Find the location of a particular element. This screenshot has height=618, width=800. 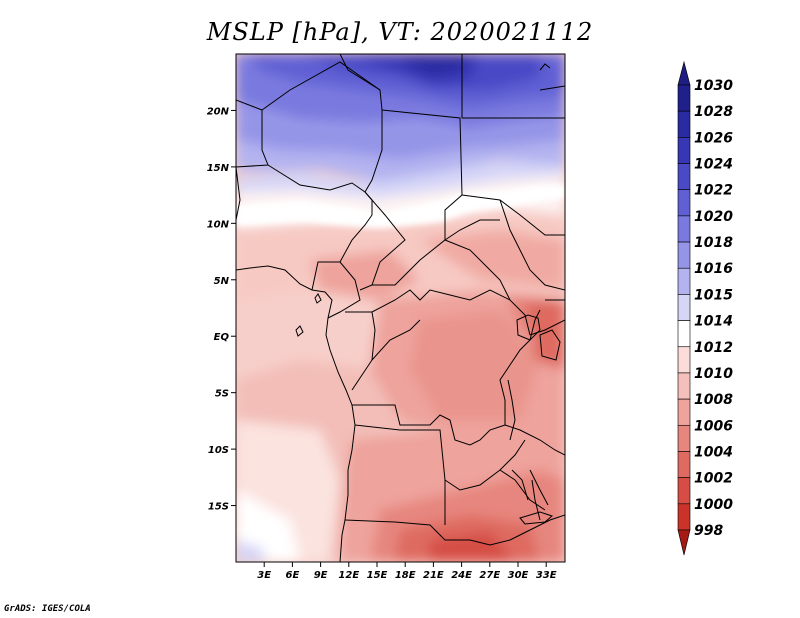

colorbar-top-arrow is located at coordinates (684, 73).